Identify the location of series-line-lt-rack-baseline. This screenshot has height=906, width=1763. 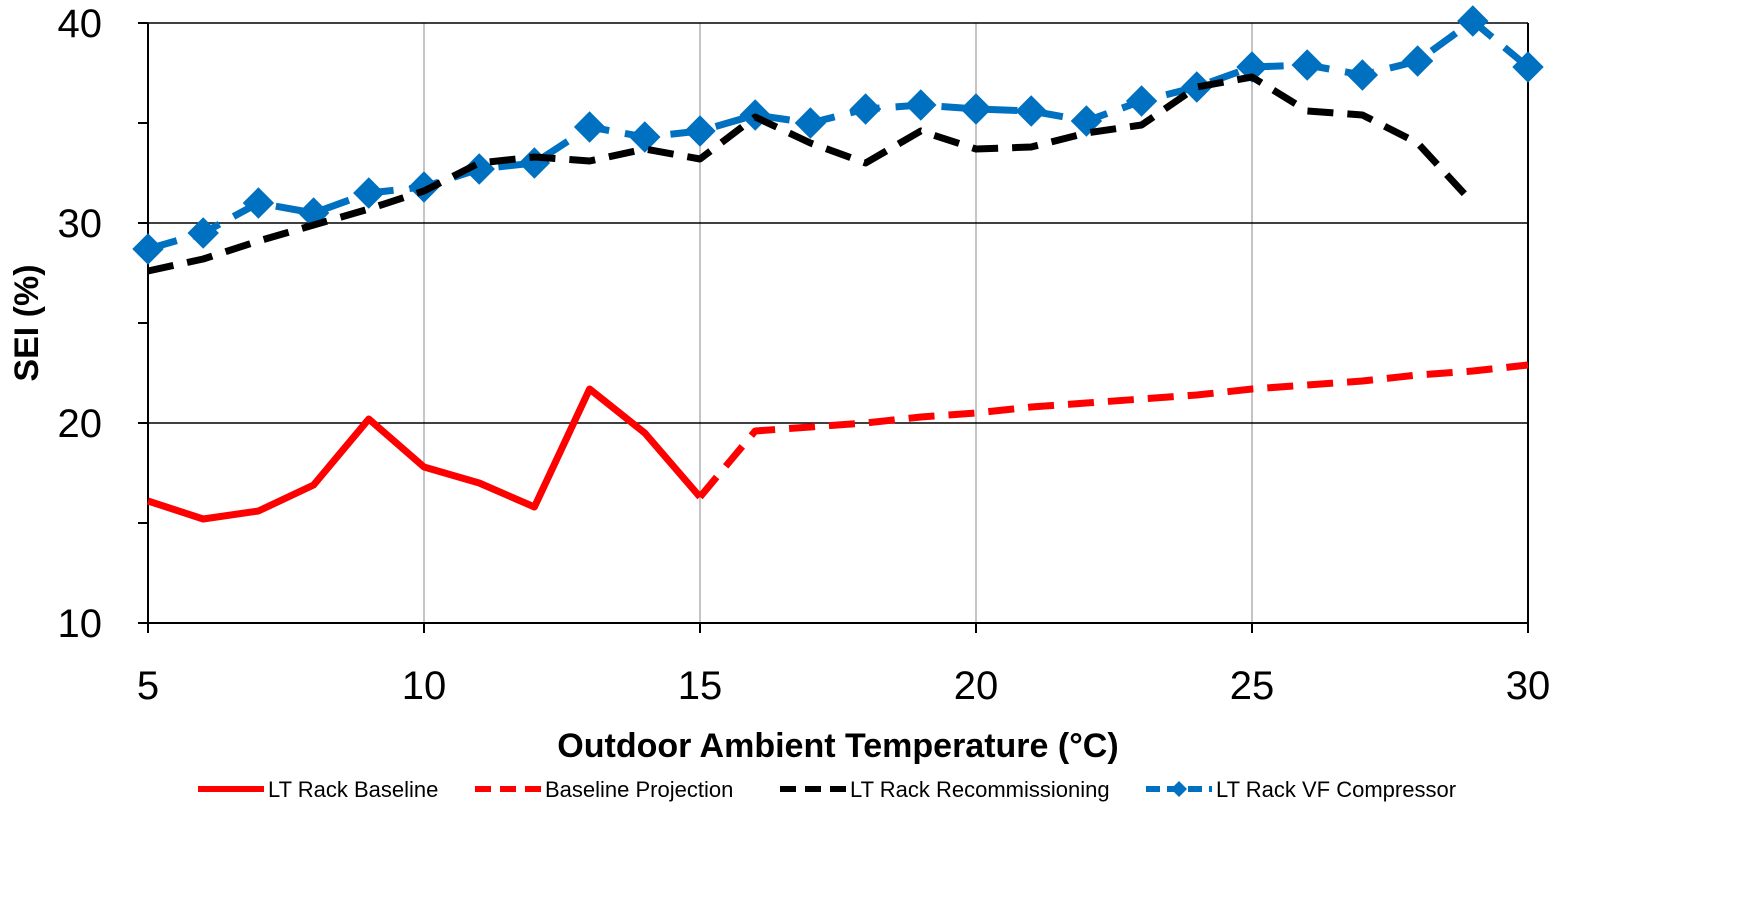
(424, 454).